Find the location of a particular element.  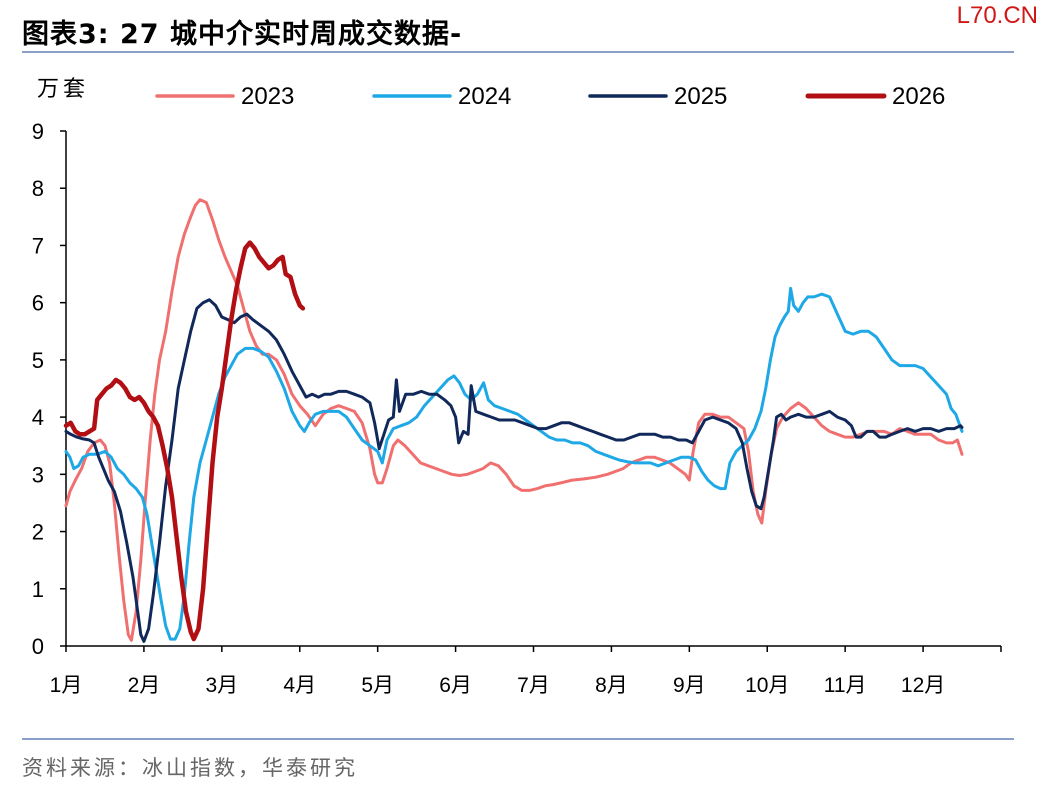

title-rule is located at coordinates (518, 52).